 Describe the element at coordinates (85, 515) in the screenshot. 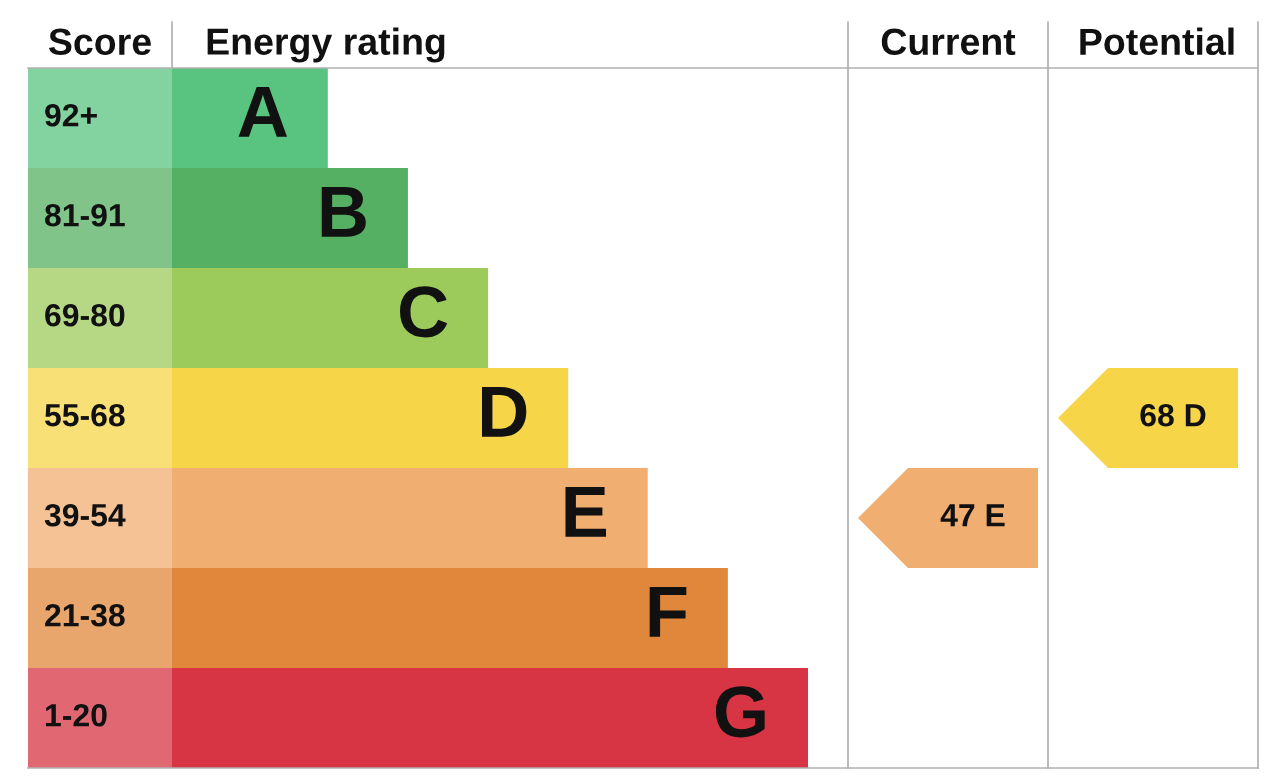

I see `y2-tick-label: 39-54` at that location.